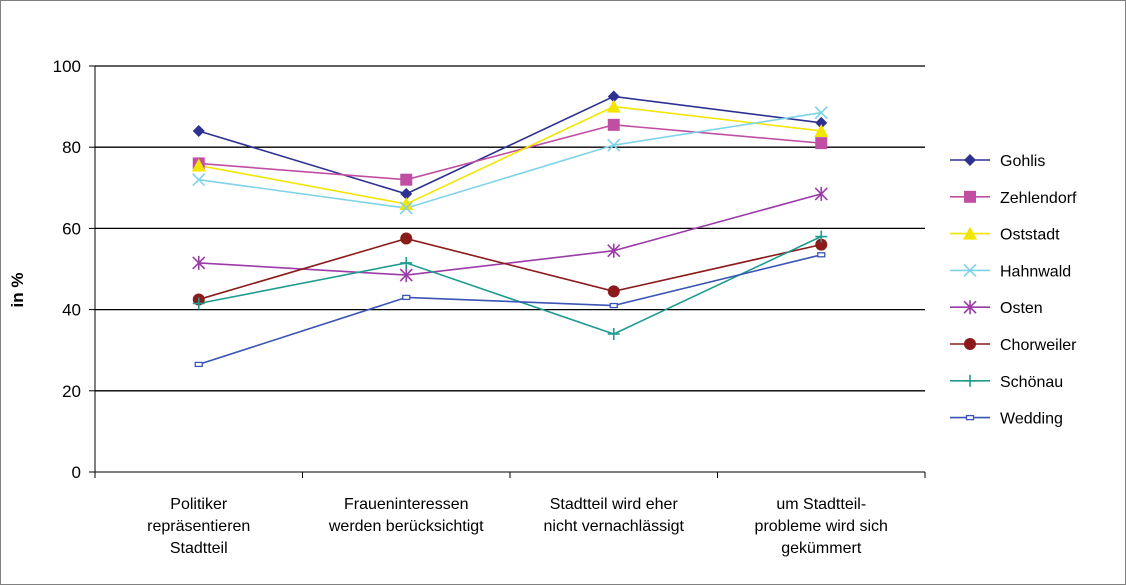  I want to click on legend-label: Gohlis, so click(1022, 161).